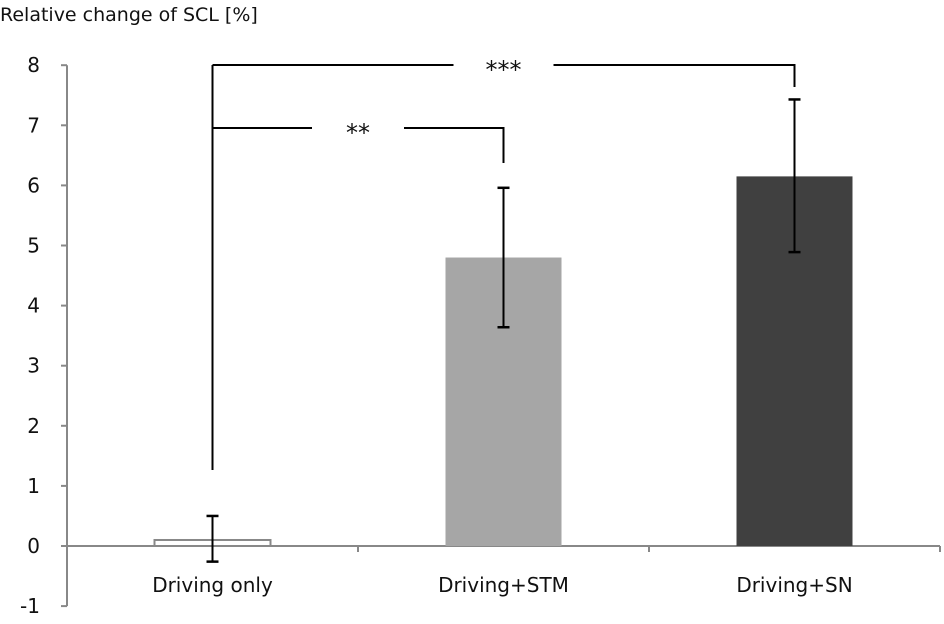 The height and width of the screenshot is (624, 944). What do you see at coordinates (503, 585) in the screenshot?
I see `x-tick-label: Driving+STM` at bounding box center [503, 585].